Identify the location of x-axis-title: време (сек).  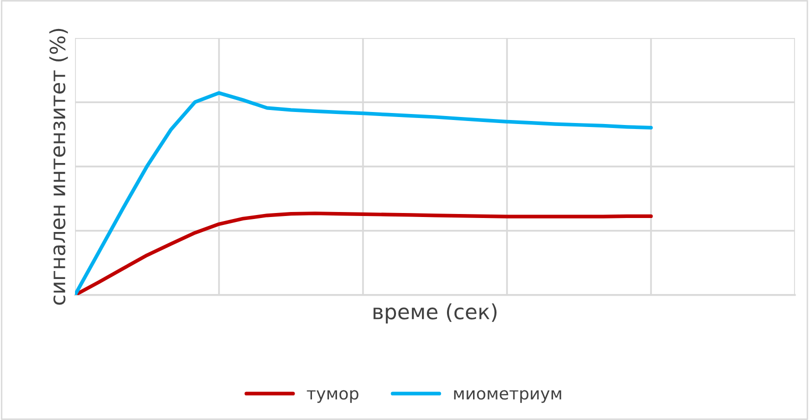
(435, 313).